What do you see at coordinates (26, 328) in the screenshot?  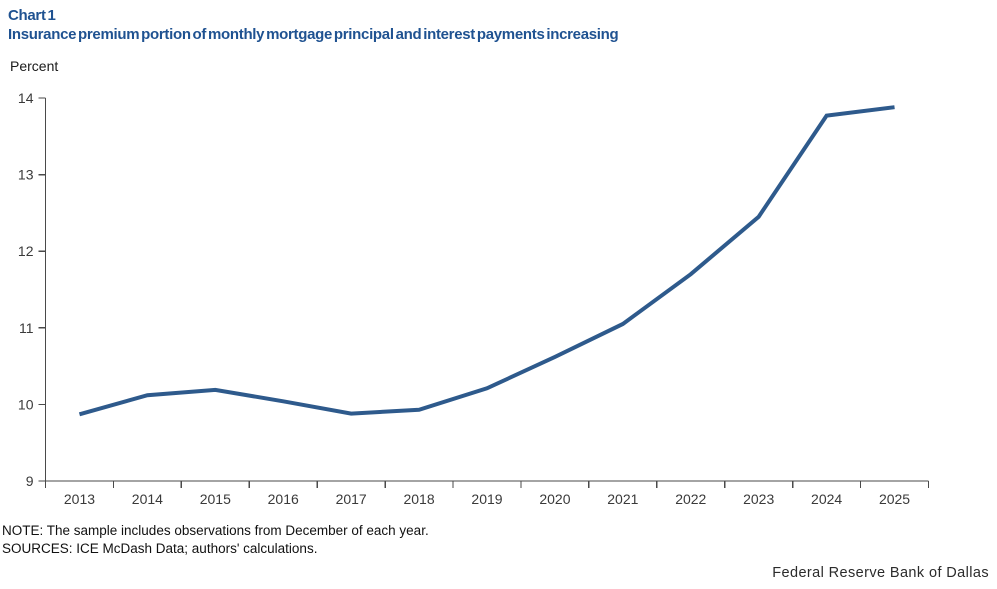 I see `svg-text: 11` at bounding box center [26, 328].